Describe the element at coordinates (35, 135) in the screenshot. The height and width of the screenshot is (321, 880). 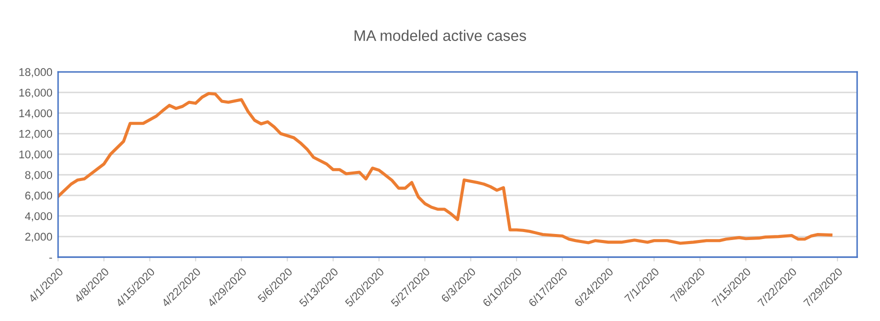
I see `y-tick-label: 12,000` at that location.